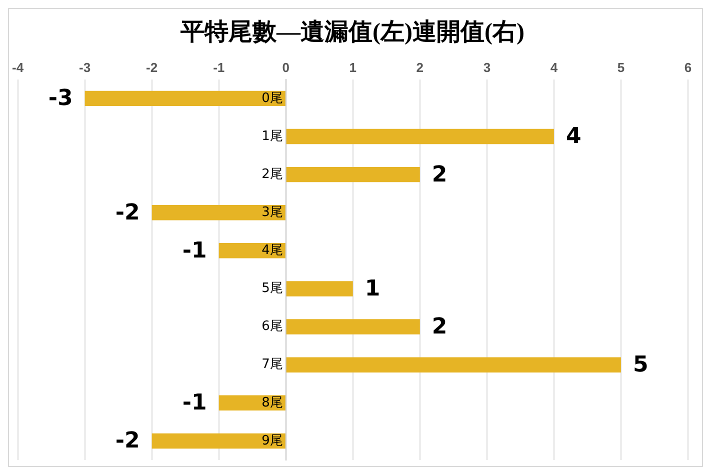 This screenshot has width=711, height=475. I want to click on y-tick-label: 5尾, so click(272, 288).